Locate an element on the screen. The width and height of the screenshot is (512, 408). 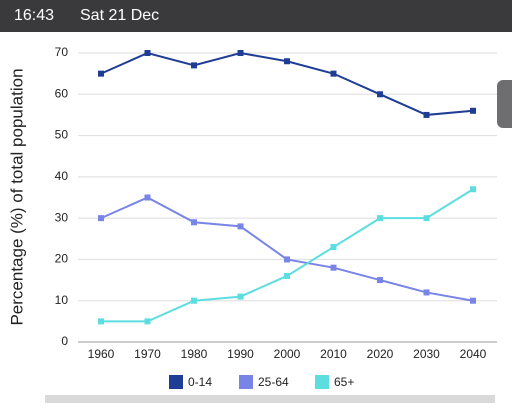
status-date: Sat 21 Dec is located at coordinates (119, 15).